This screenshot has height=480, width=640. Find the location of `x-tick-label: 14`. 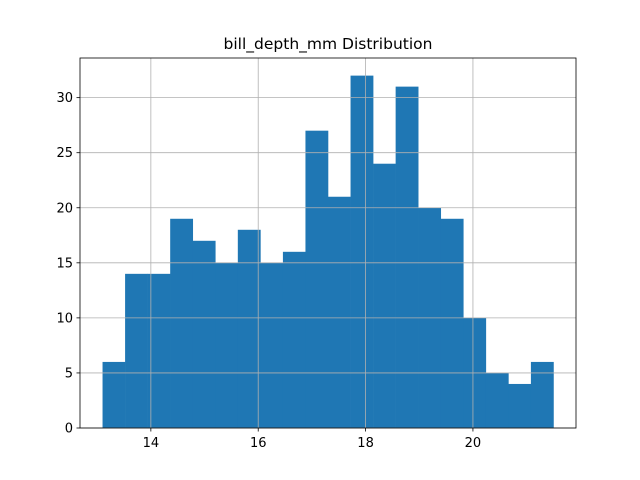

x-tick-label: 14 is located at coordinates (151, 443).